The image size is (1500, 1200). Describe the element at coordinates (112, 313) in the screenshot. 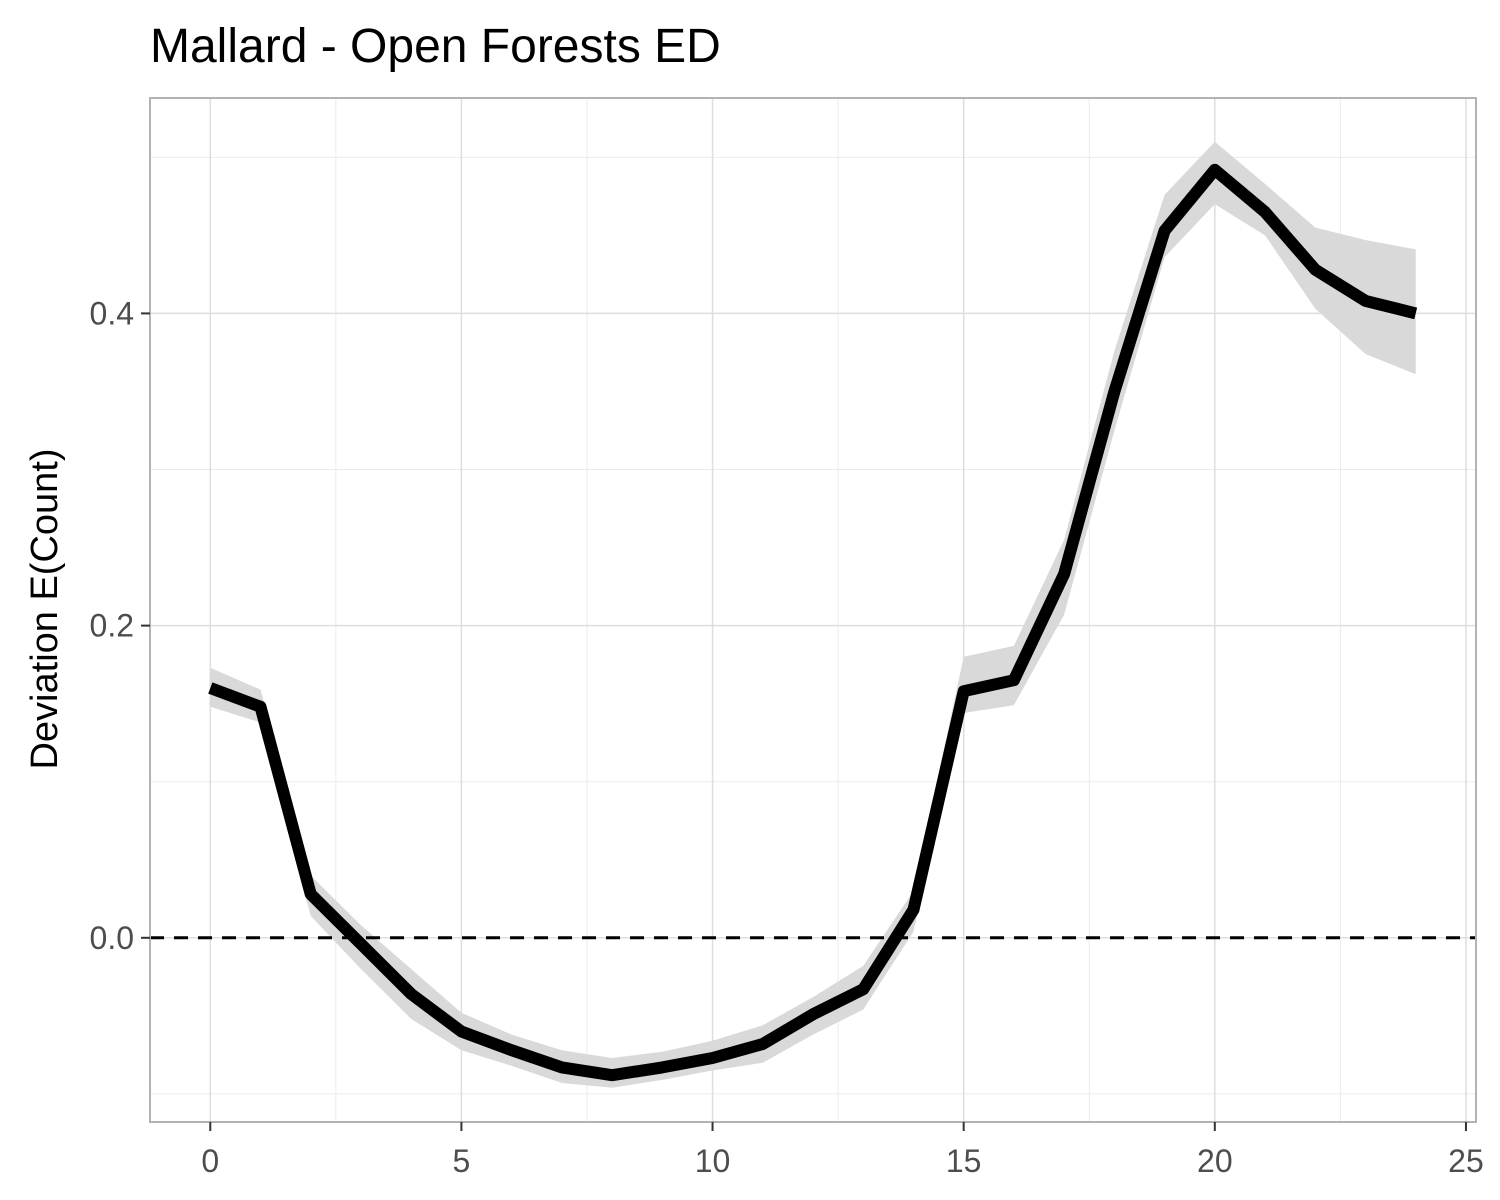

I see `y-tick-label: 0.4` at that location.